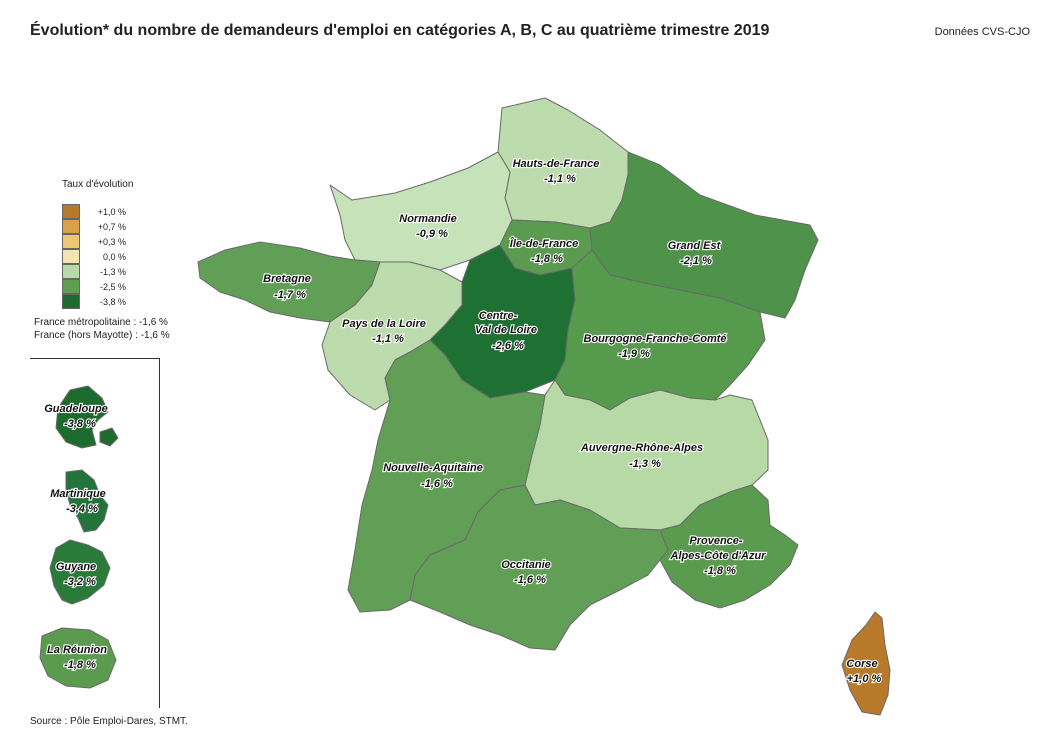 The width and height of the screenshot is (1058, 755). I want to click on label-paca-name-2: Alpes-Côte d'Azur, so click(718, 556).